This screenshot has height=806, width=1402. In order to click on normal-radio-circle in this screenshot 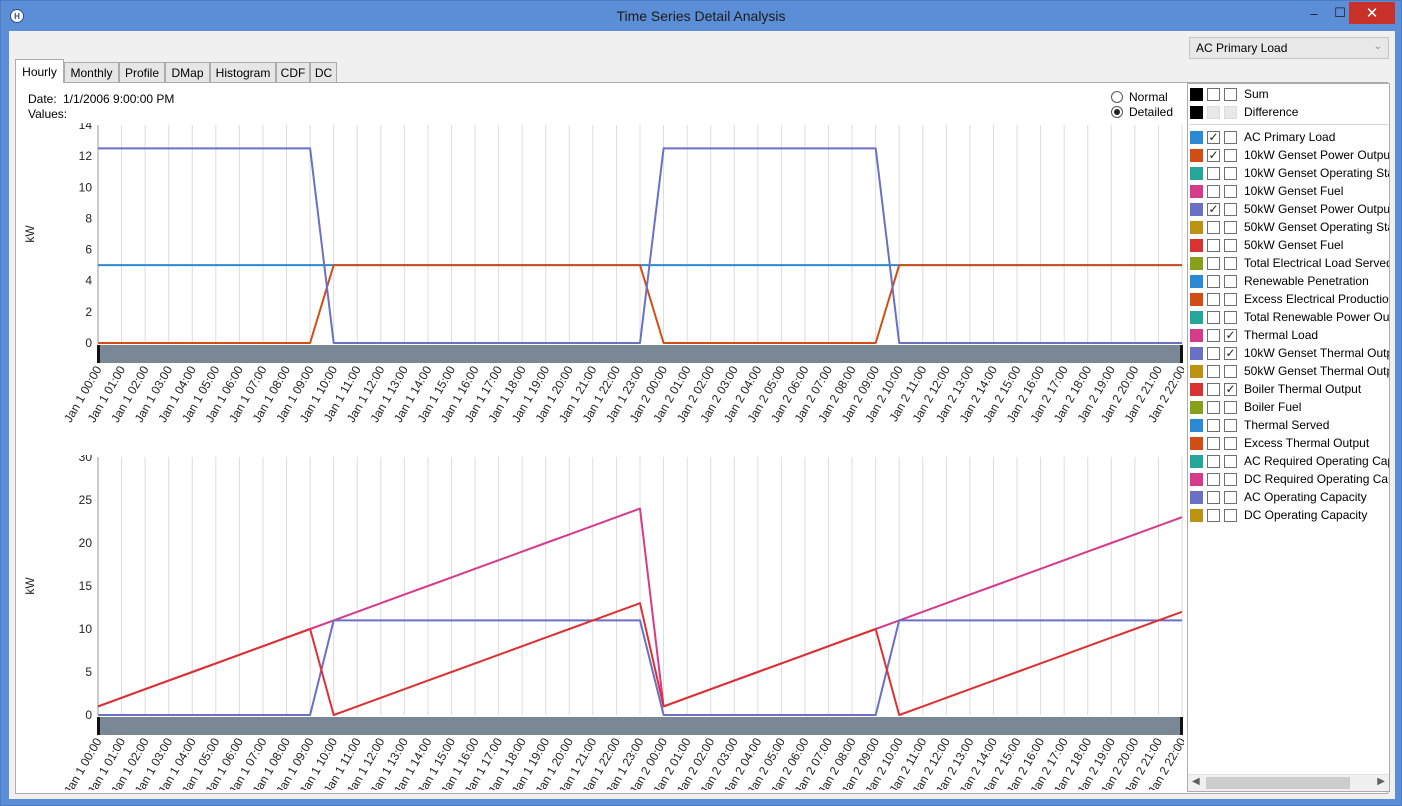, I will do `click(1117, 97)`.